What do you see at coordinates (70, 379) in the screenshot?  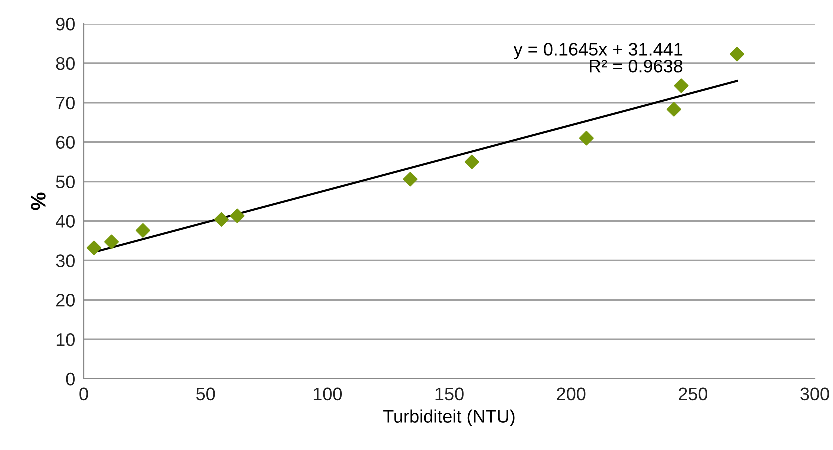 I see `y-tick-label: 0` at bounding box center [70, 379].